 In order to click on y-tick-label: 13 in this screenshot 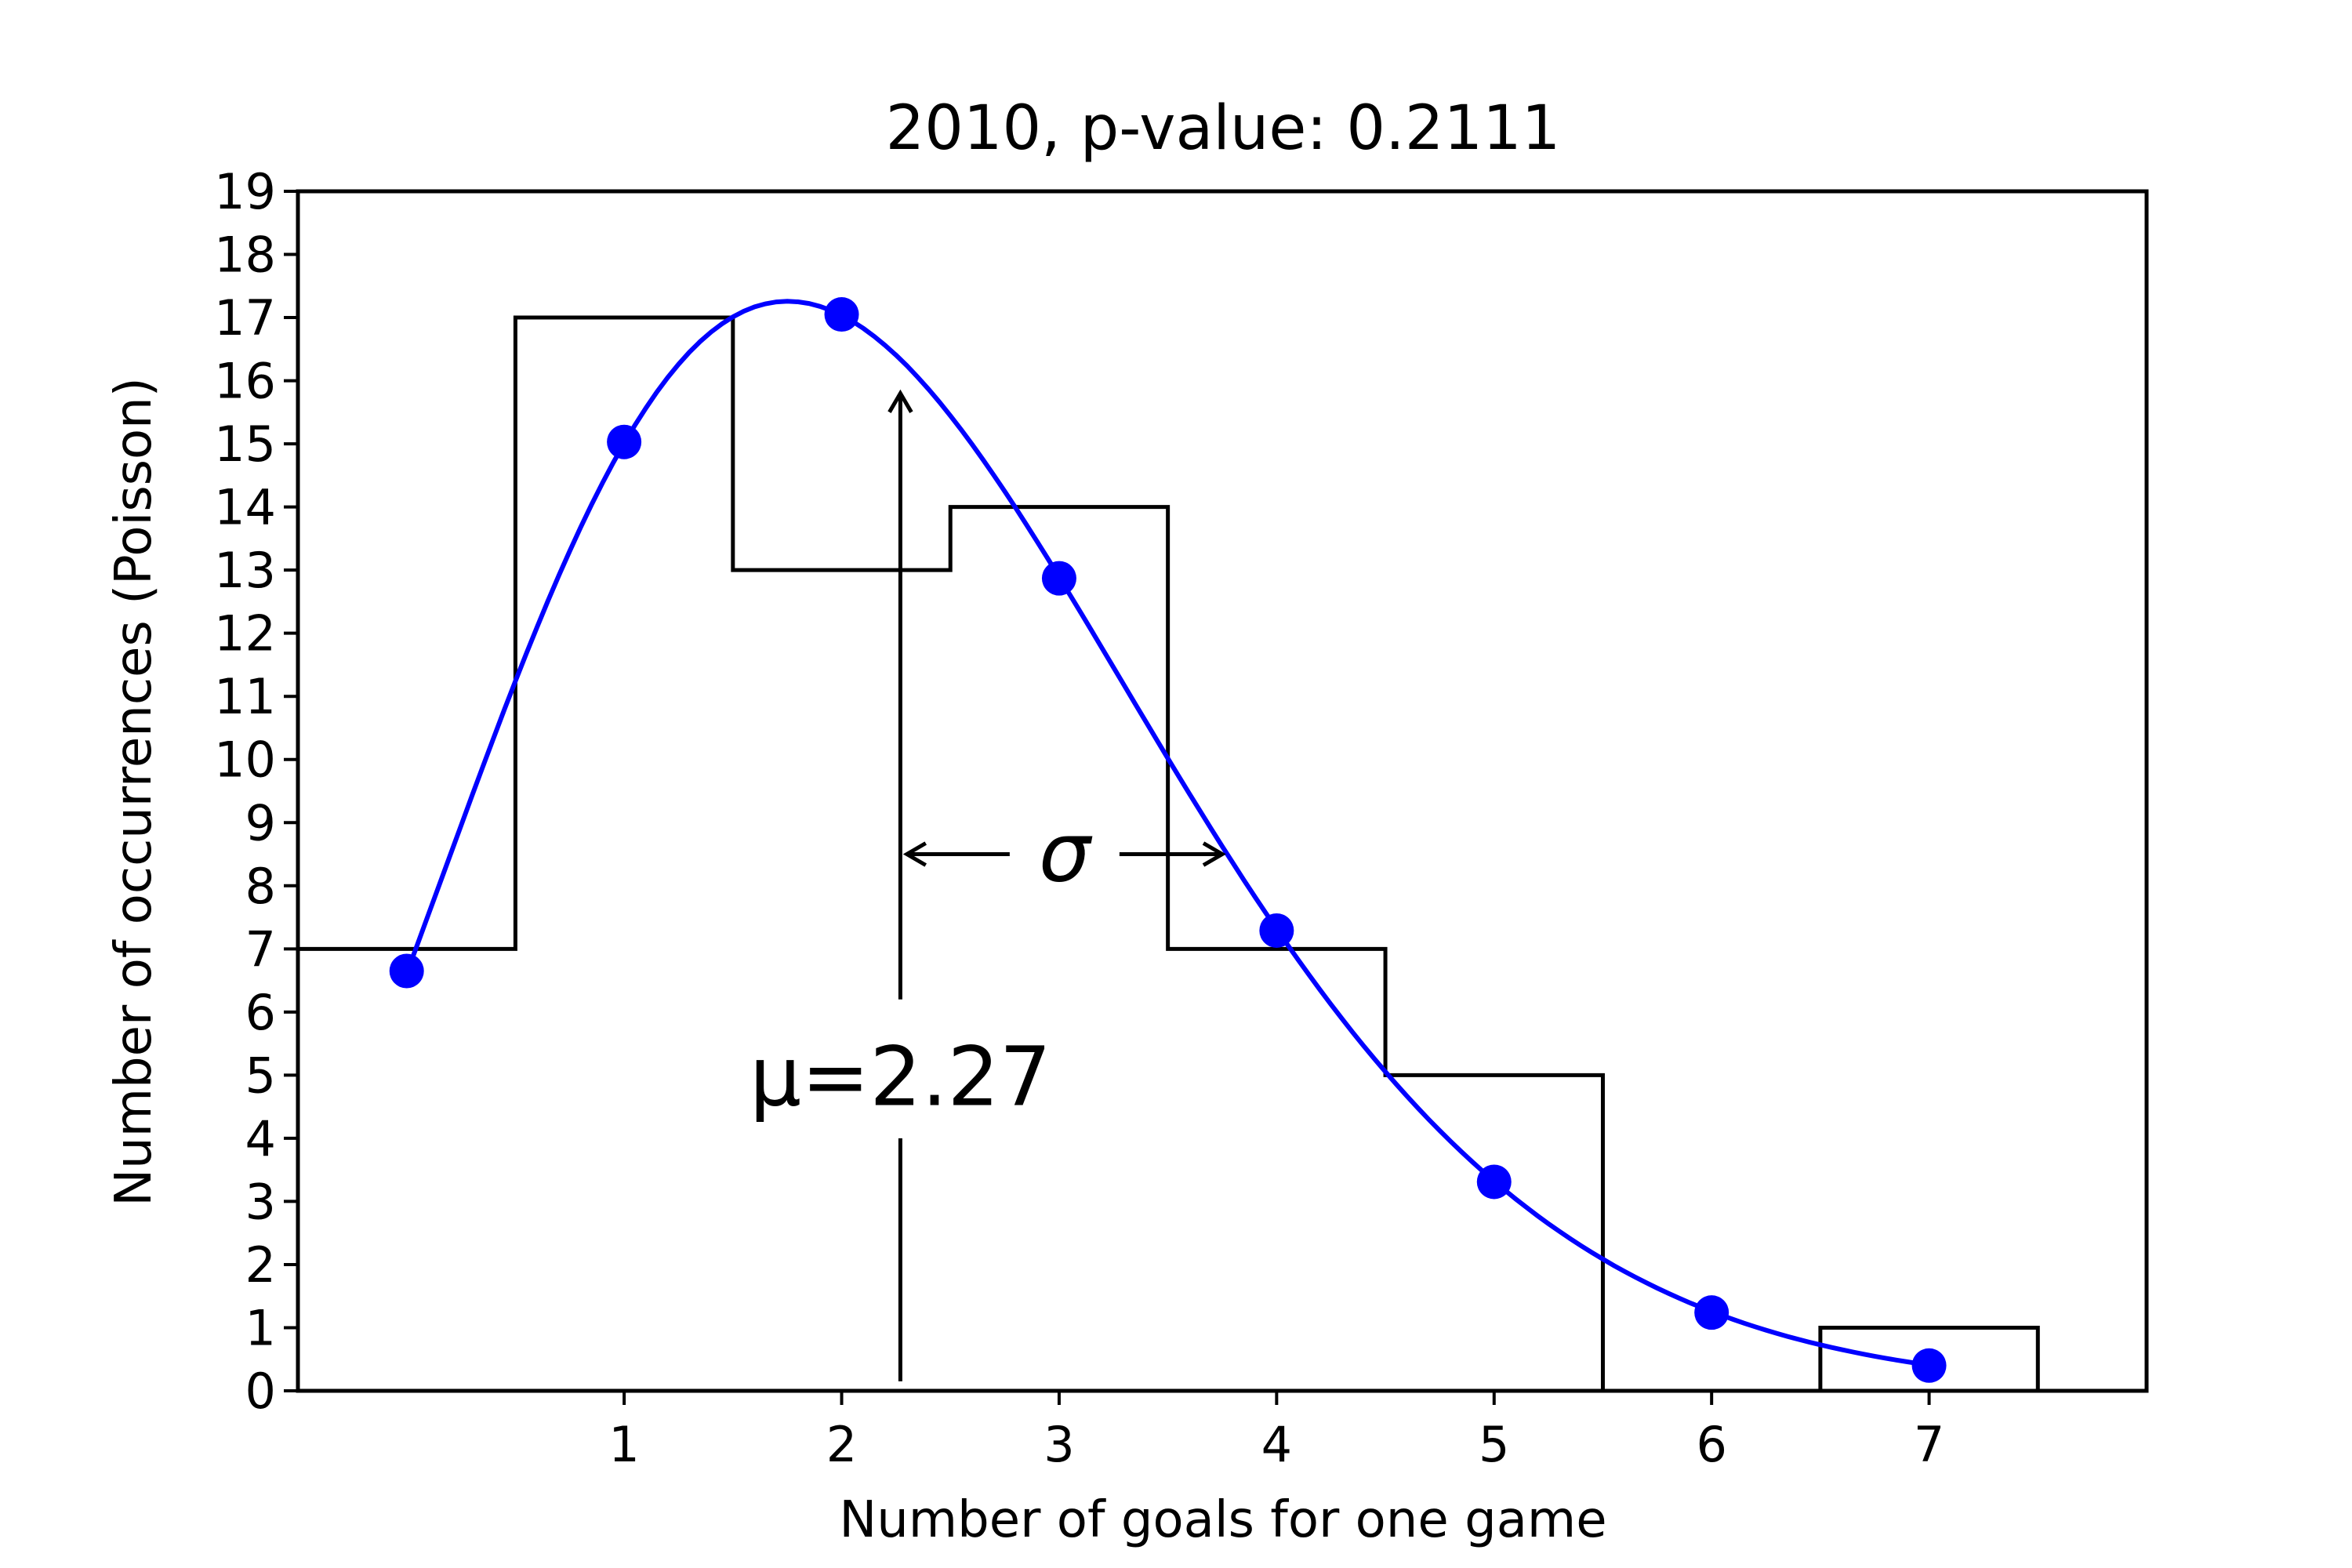, I will do `click(245, 570)`.